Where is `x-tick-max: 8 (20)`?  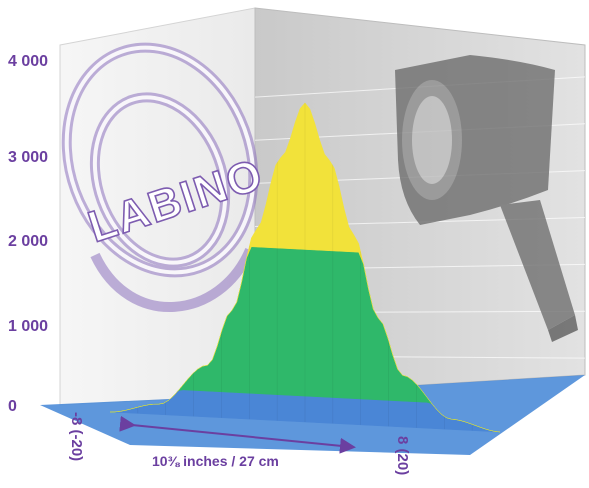
x-tick-max: 8 (20) is located at coordinates (402, 455).